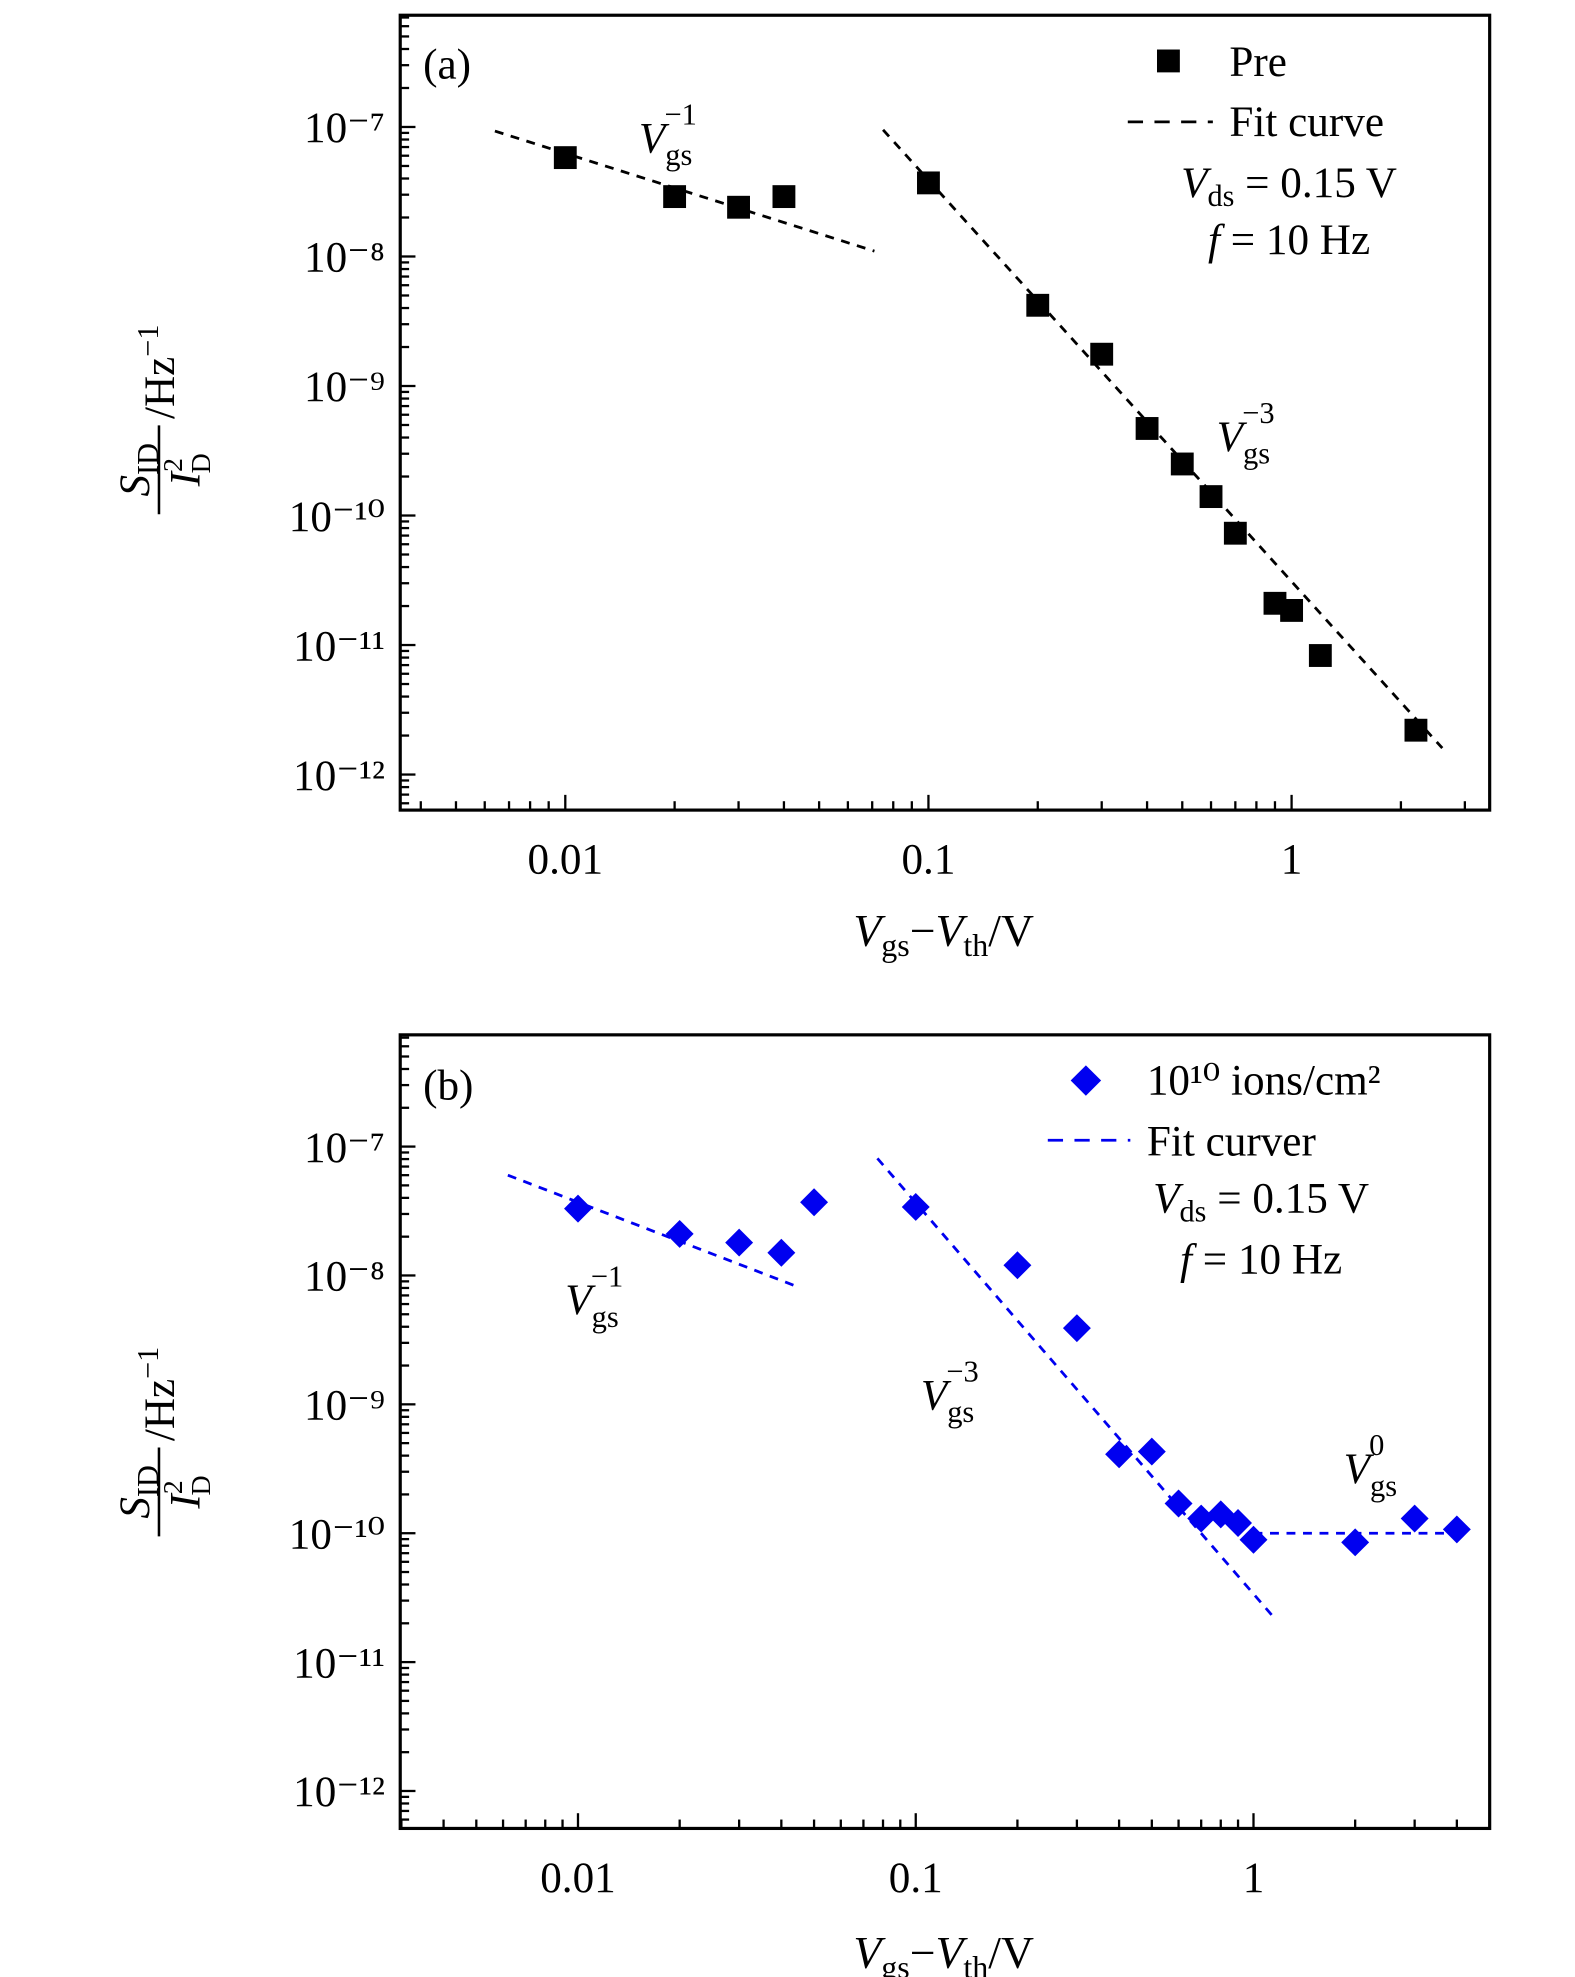 This screenshot has height=1977, width=1575. Describe the element at coordinates (344, 1406) in the screenshot. I see `y-tick-label: 10⁻⁹` at that location.